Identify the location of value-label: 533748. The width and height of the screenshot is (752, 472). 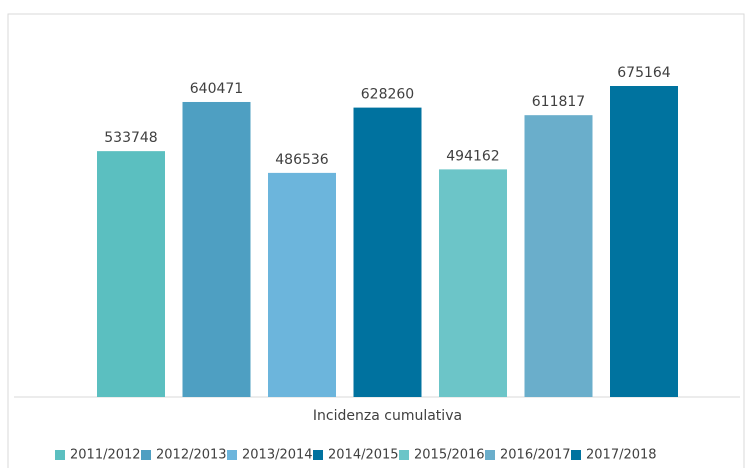
(130, 138).